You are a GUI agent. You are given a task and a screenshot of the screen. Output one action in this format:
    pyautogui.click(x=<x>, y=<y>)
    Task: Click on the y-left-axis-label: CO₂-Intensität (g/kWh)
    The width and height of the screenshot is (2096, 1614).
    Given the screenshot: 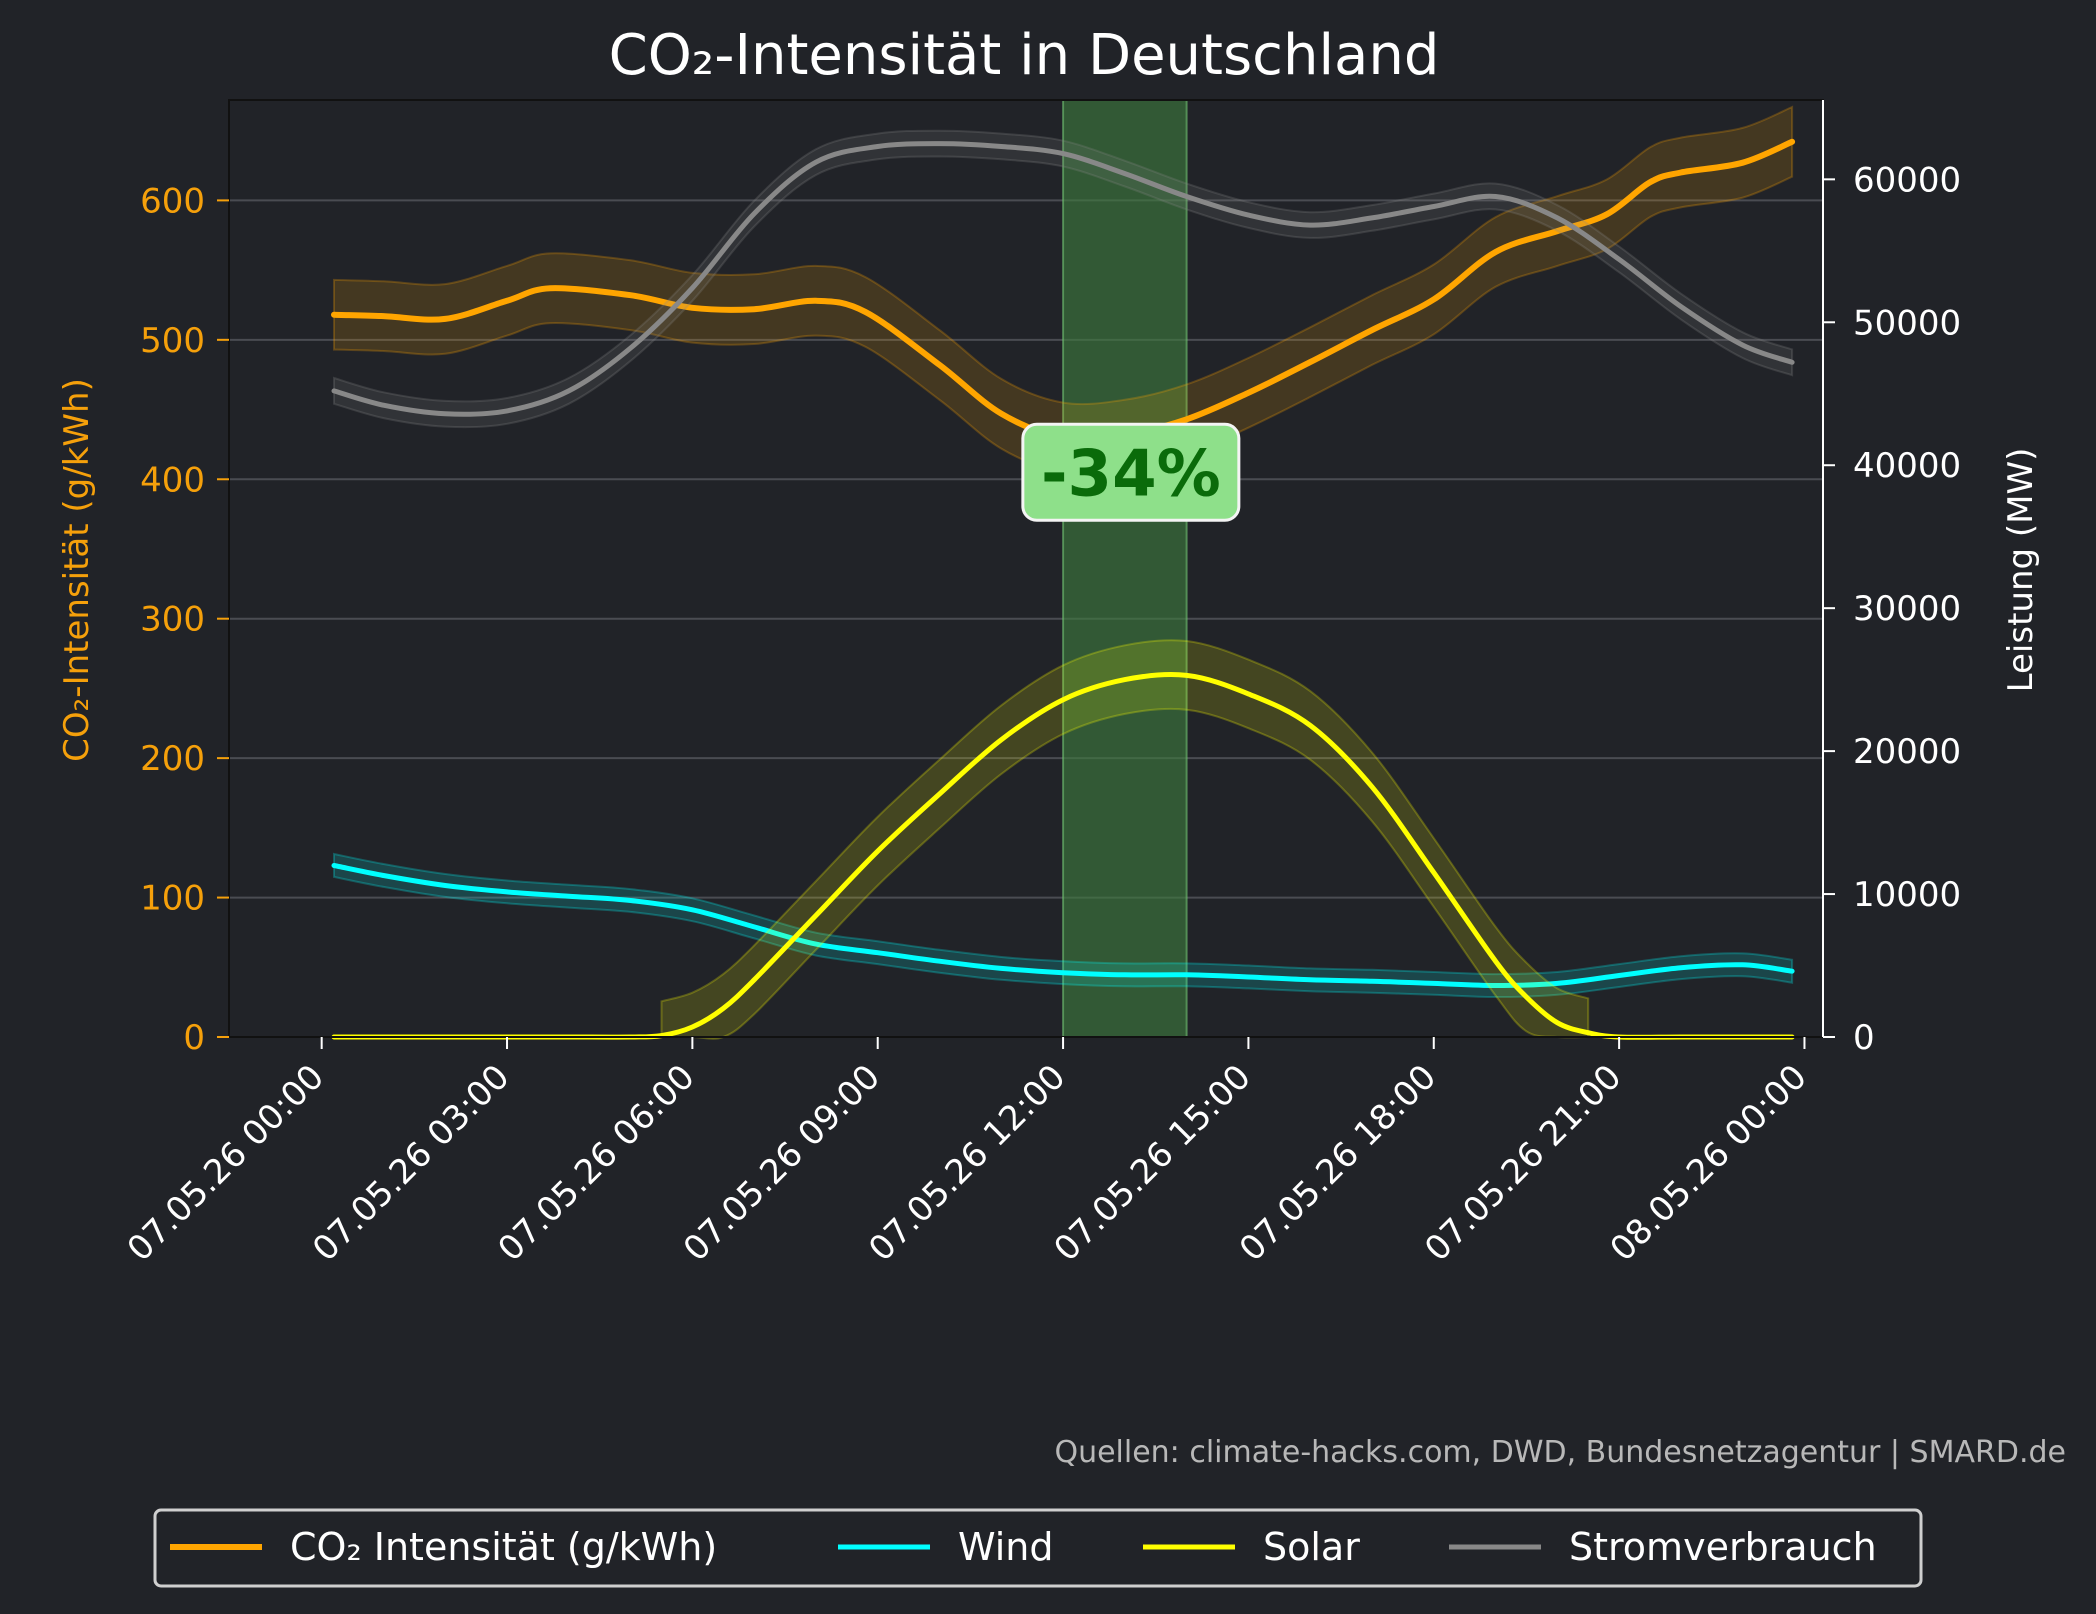 What is the action you would take?
    pyautogui.click(x=77, y=570)
    